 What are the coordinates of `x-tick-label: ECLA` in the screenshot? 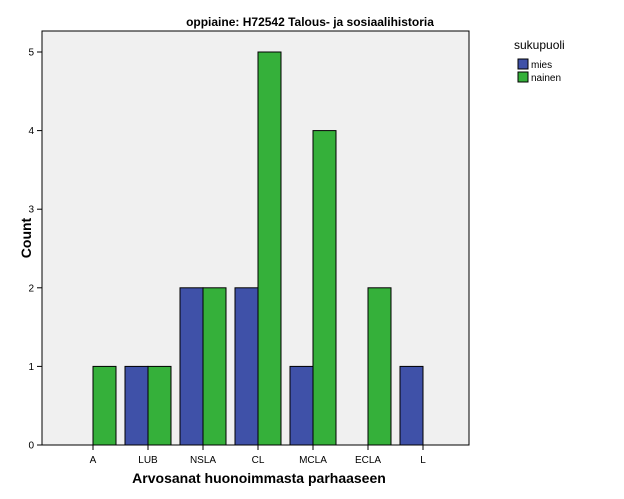 It's located at (368, 460).